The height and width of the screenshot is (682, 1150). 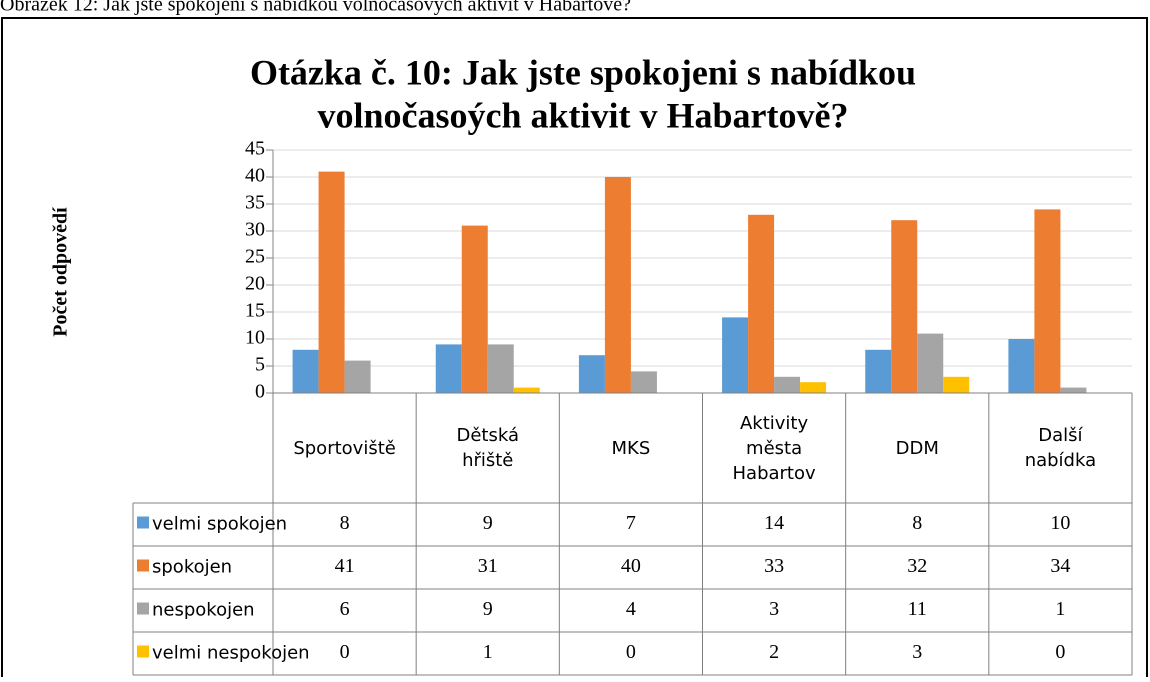 What do you see at coordinates (192, 567) in the screenshot?
I see `legend-label: spokojen` at bounding box center [192, 567].